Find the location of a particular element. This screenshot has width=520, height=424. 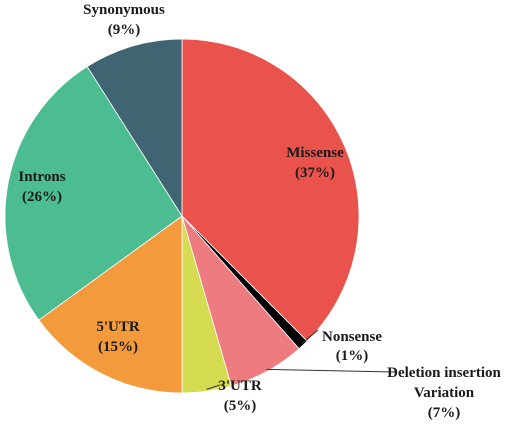

slice-percent-introns: (26%) is located at coordinates (42, 197).